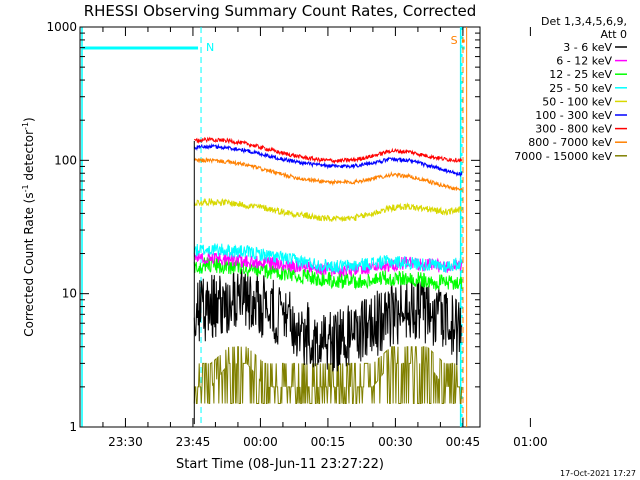 This screenshot has width=640, height=480. I want to click on legend-entry-label: 12 - 25 keV, so click(580, 74).